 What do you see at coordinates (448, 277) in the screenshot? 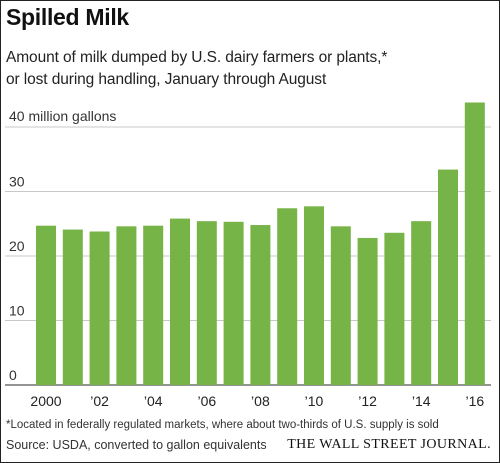
I see `bar-2015` at bounding box center [448, 277].